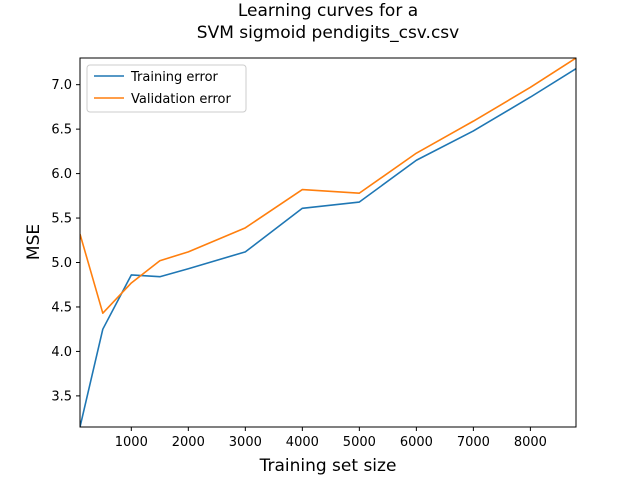 The height and width of the screenshot is (480, 640). Describe the element at coordinates (131, 442) in the screenshot. I see `x-tick-label: 1000` at that location.